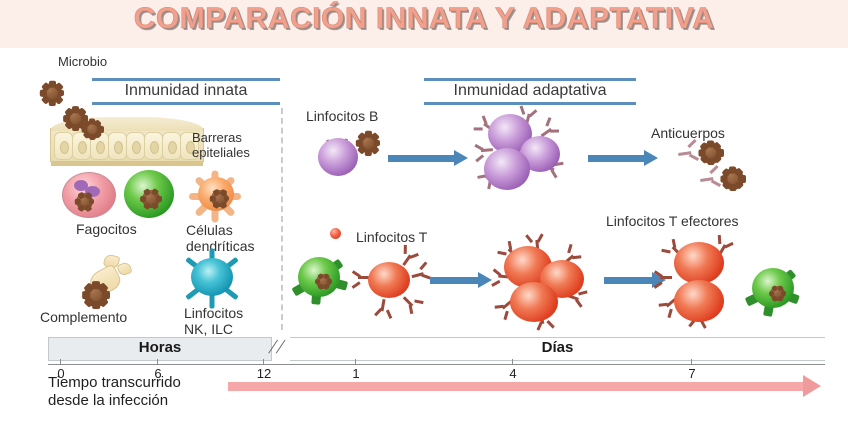 The width and height of the screenshot is (848, 427). Describe the element at coordinates (214, 321) in the screenshot. I see `nk-ilc-label: Linfocitos NK, ILC` at that location.